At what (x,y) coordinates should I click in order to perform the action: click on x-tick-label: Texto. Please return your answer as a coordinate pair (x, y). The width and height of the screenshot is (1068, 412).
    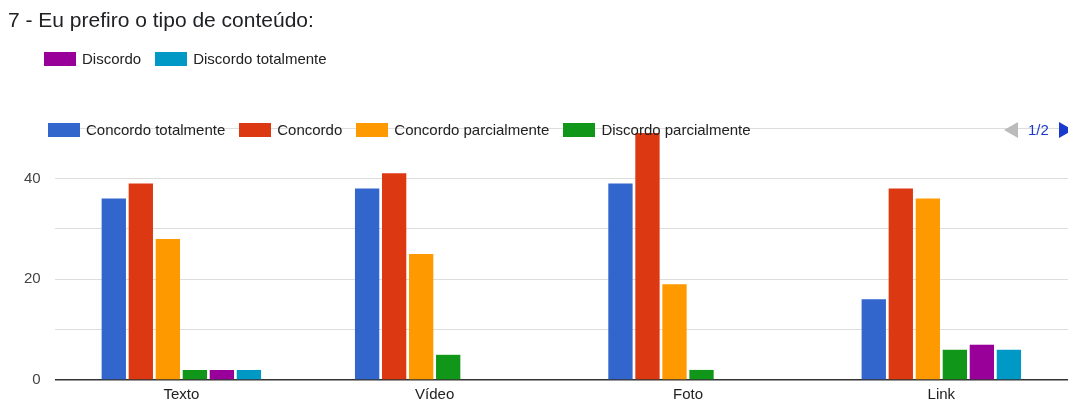
    Looking at the image, I should click on (181, 394).